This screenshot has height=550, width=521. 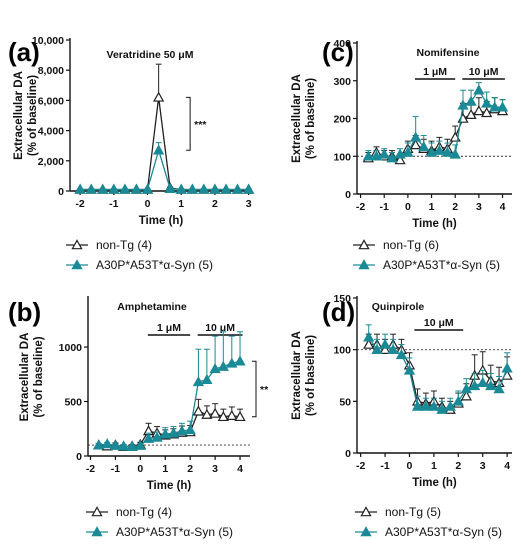 What do you see at coordinates (398, 307) in the screenshot?
I see `treatment-annotation: Quinpirole` at bounding box center [398, 307].